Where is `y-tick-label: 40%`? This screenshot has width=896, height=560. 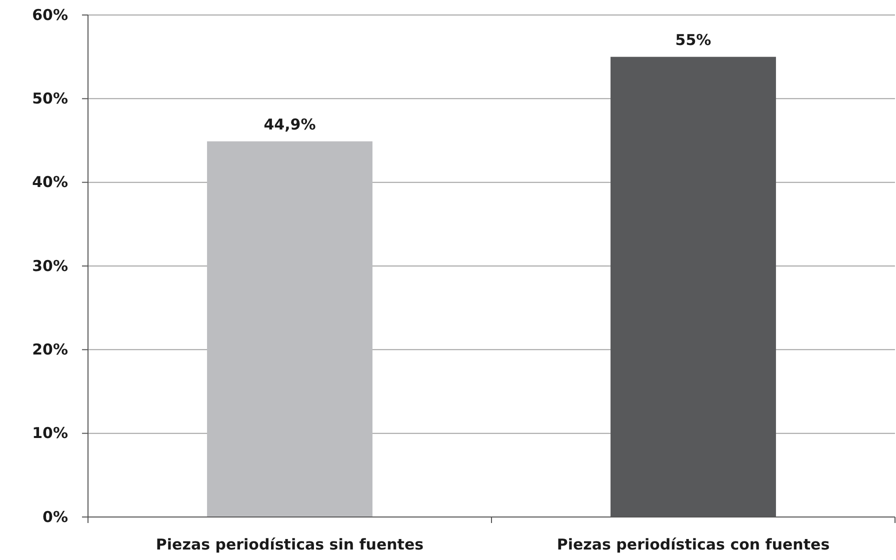
y-tick-label: 40% is located at coordinates (50, 182).